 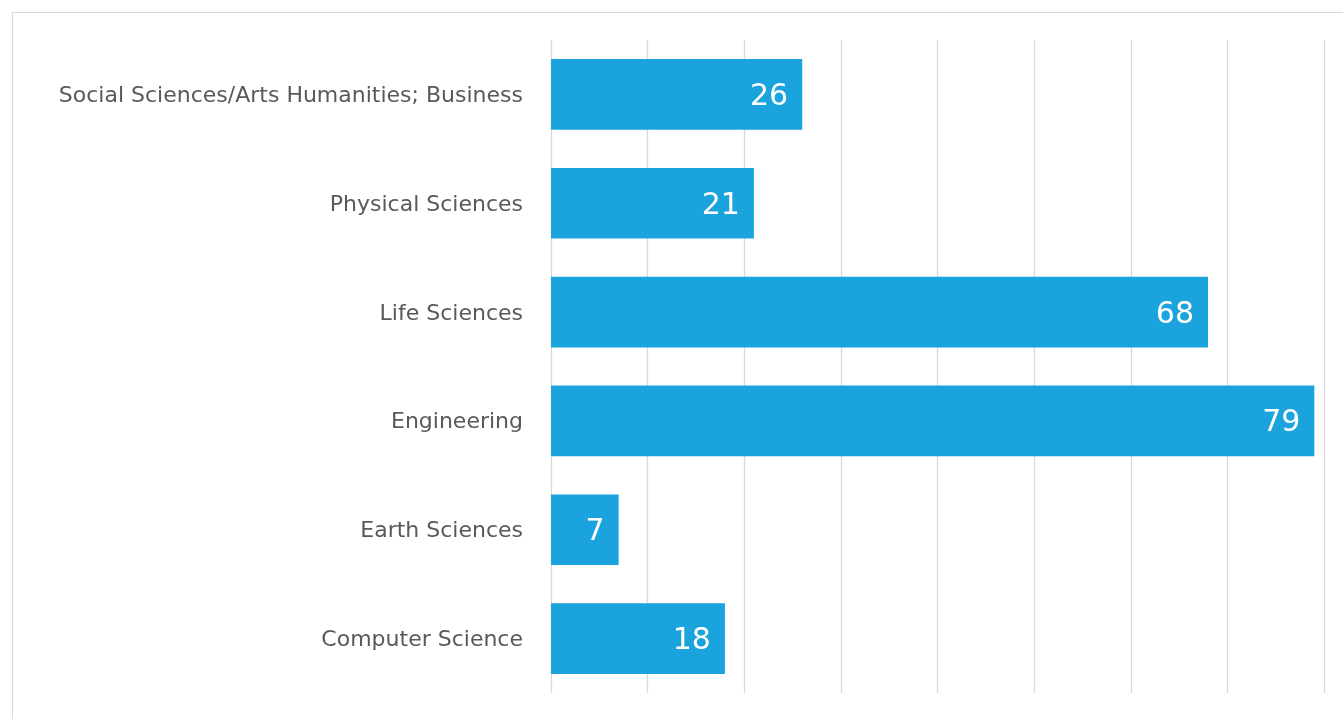 What do you see at coordinates (422, 639) in the screenshot?
I see `y-tick-label: Computer Science` at bounding box center [422, 639].